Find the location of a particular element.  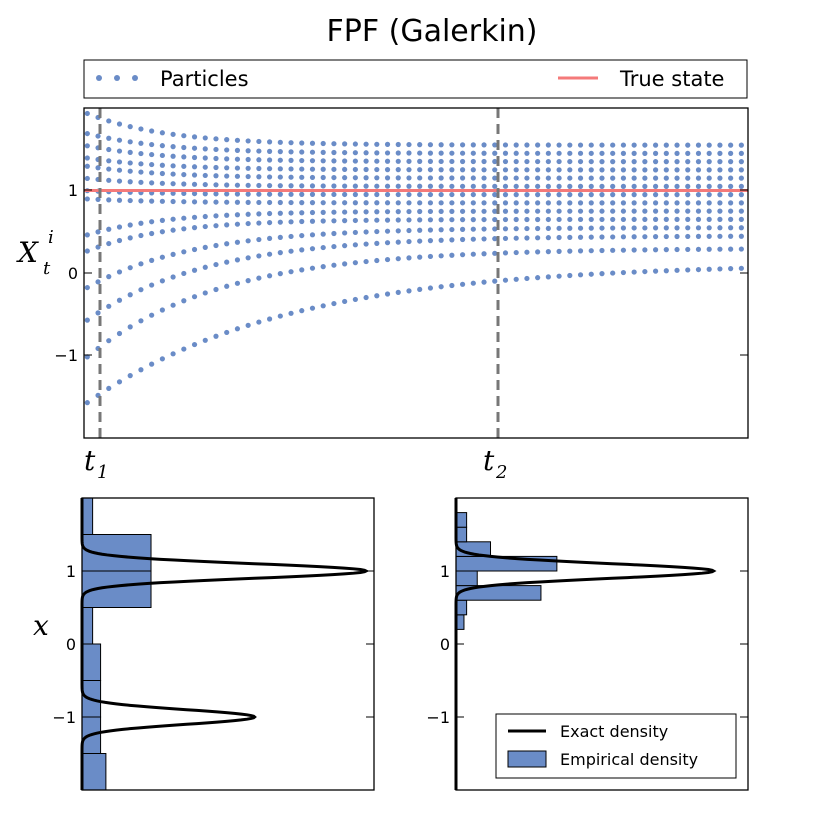

density-panel-t2: 1 0 −1 Exact density Empirical density is located at coordinates (587, 644).